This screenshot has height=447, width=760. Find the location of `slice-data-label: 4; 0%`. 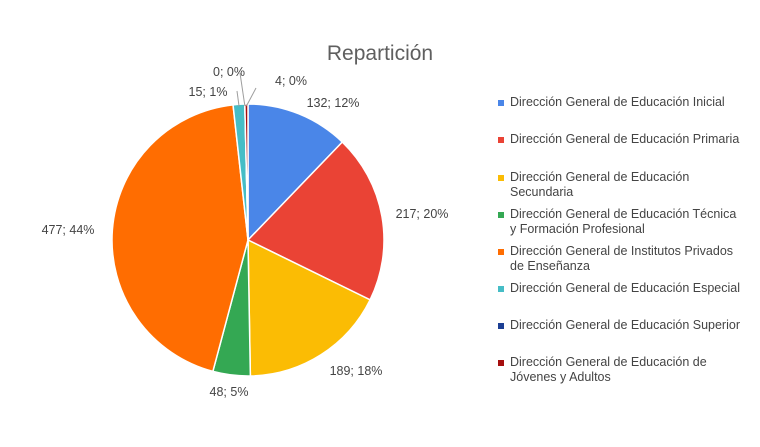

slice-data-label: 4; 0% is located at coordinates (291, 81).